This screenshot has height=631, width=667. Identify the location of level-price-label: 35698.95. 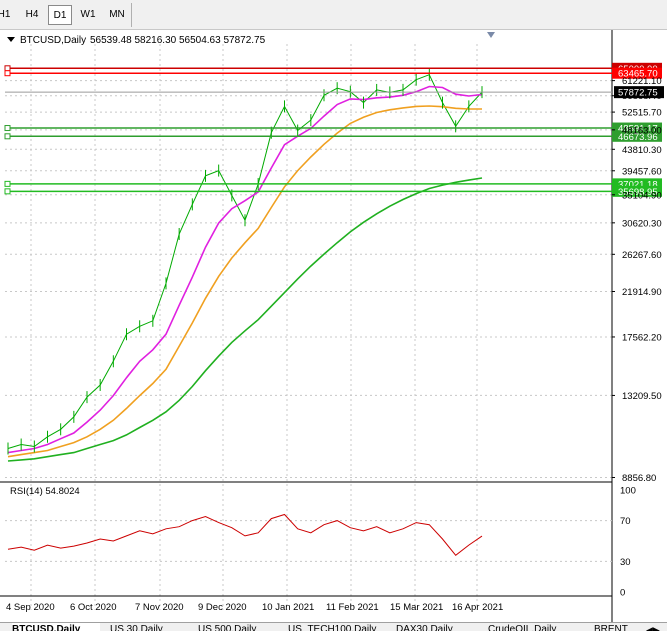
(638, 192).